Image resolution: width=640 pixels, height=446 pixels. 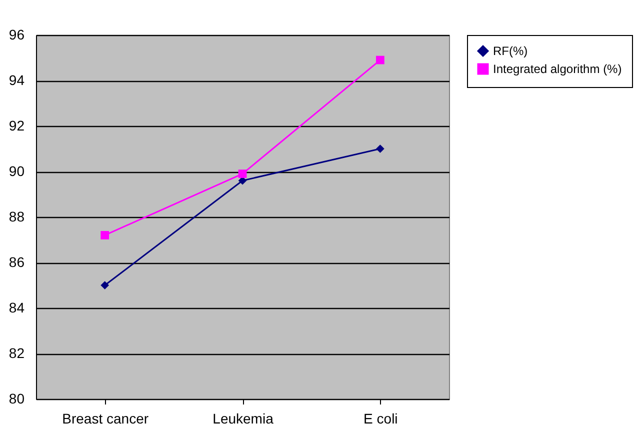 What do you see at coordinates (16, 398) in the screenshot?
I see `y-tick-label: 80` at bounding box center [16, 398].